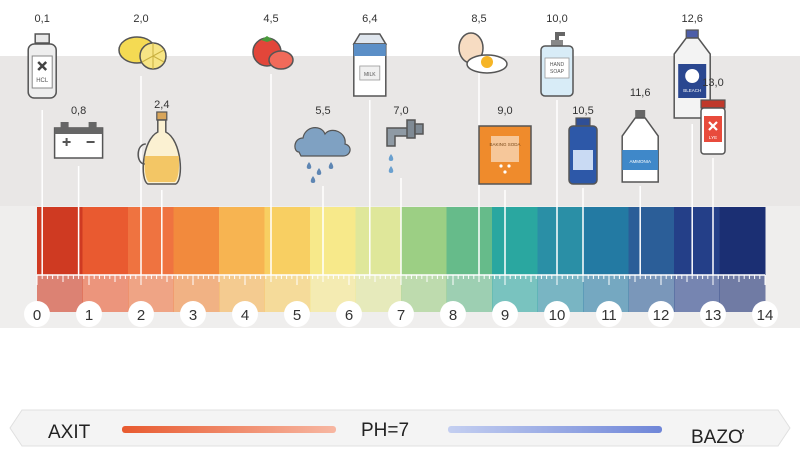 Image resolution: width=800 pixels, height=450 pixels. I want to click on tick-label-5: 5, so click(297, 315).